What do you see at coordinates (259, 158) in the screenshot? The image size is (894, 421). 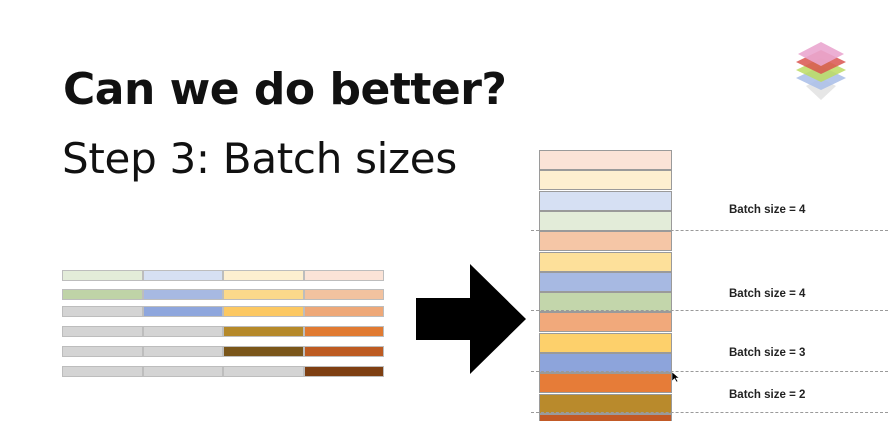 I see `slide-subtitle: Step 3: Batch sizes` at bounding box center [259, 158].